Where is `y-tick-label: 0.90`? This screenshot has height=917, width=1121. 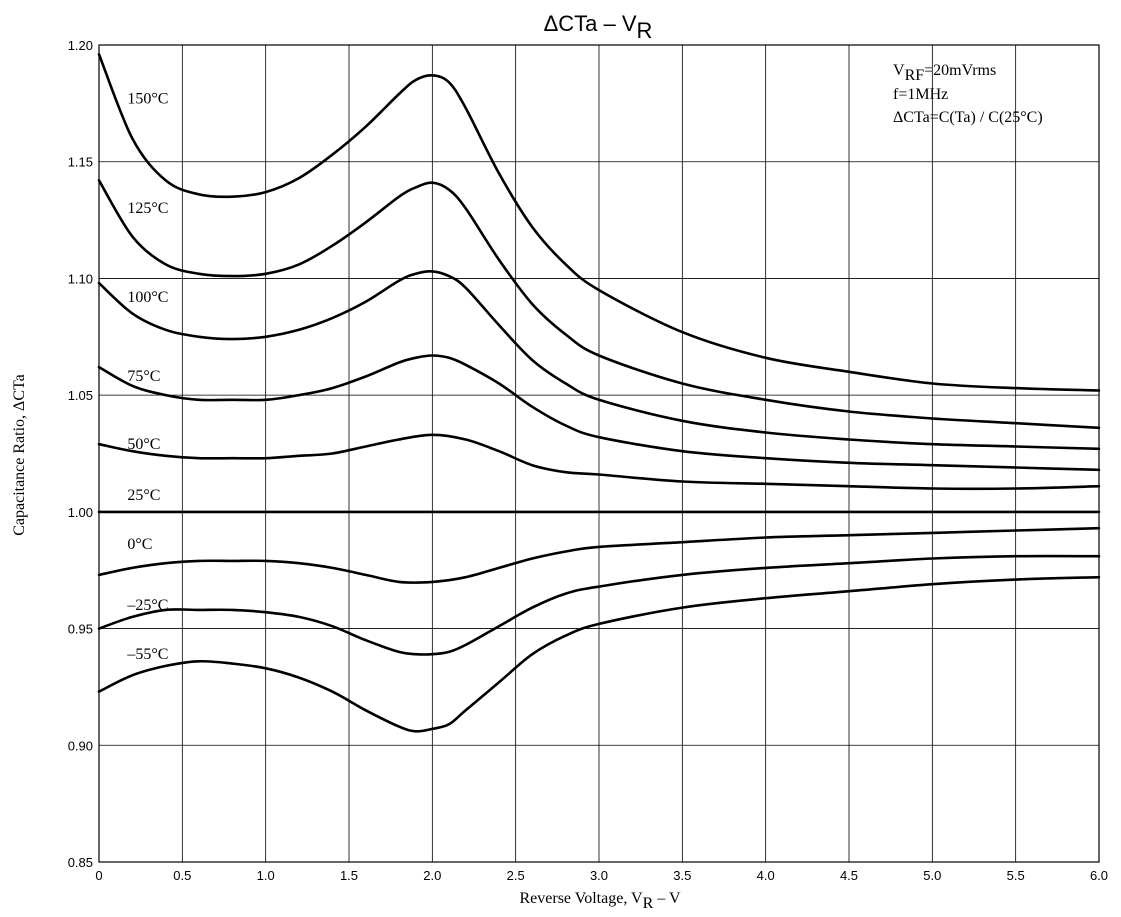
y-tick-label: 0.90 is located at coordinates (80, 745).